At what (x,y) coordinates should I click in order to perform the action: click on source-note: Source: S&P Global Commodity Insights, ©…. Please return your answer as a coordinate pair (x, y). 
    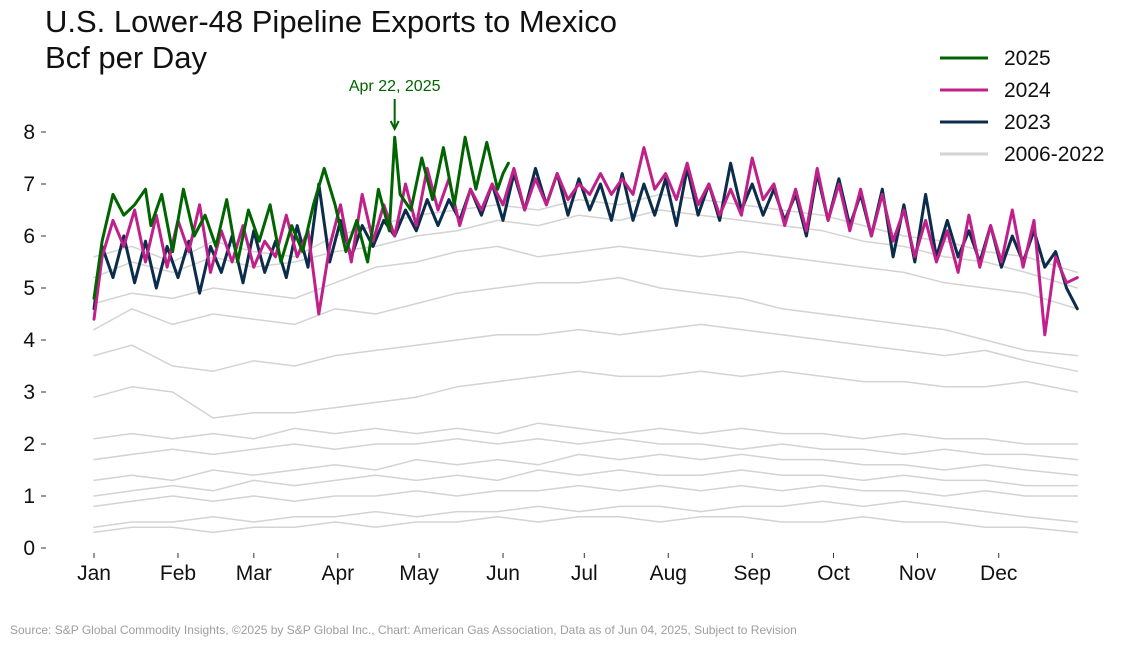
    Looking at the image, I should click on (403, 630).